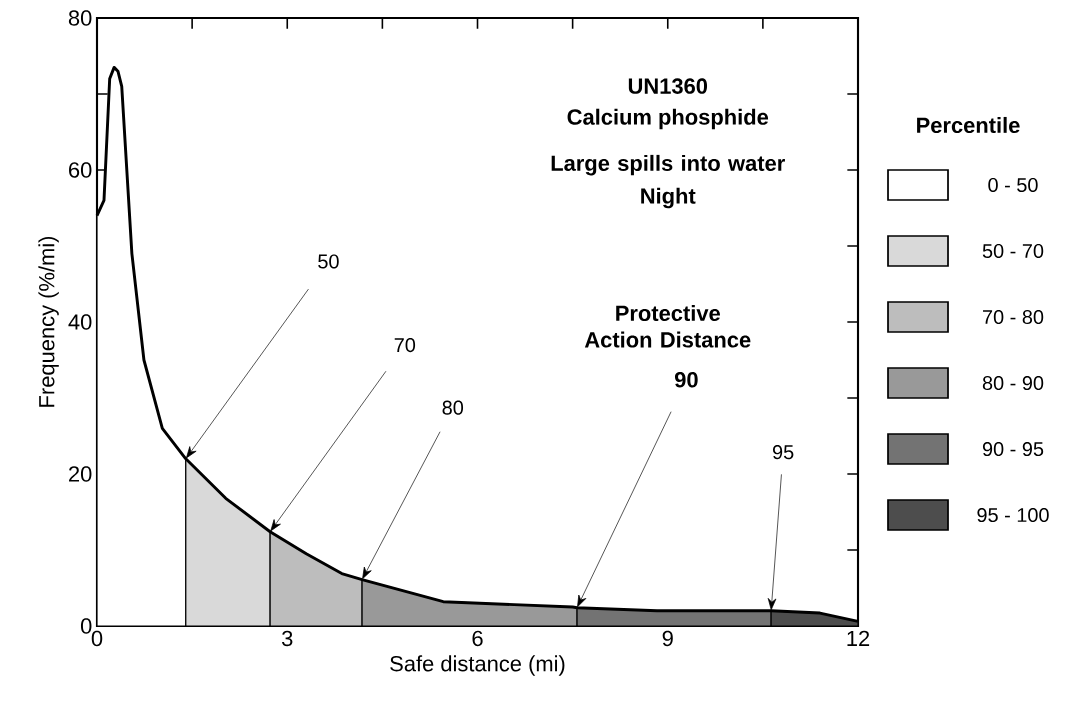 The image size is (1066, 712). What do you see at coordinates (477, 665) in the screenshot?
I see `x-axis-title: Safe distance (mi)` at bounding box center [477, 665].